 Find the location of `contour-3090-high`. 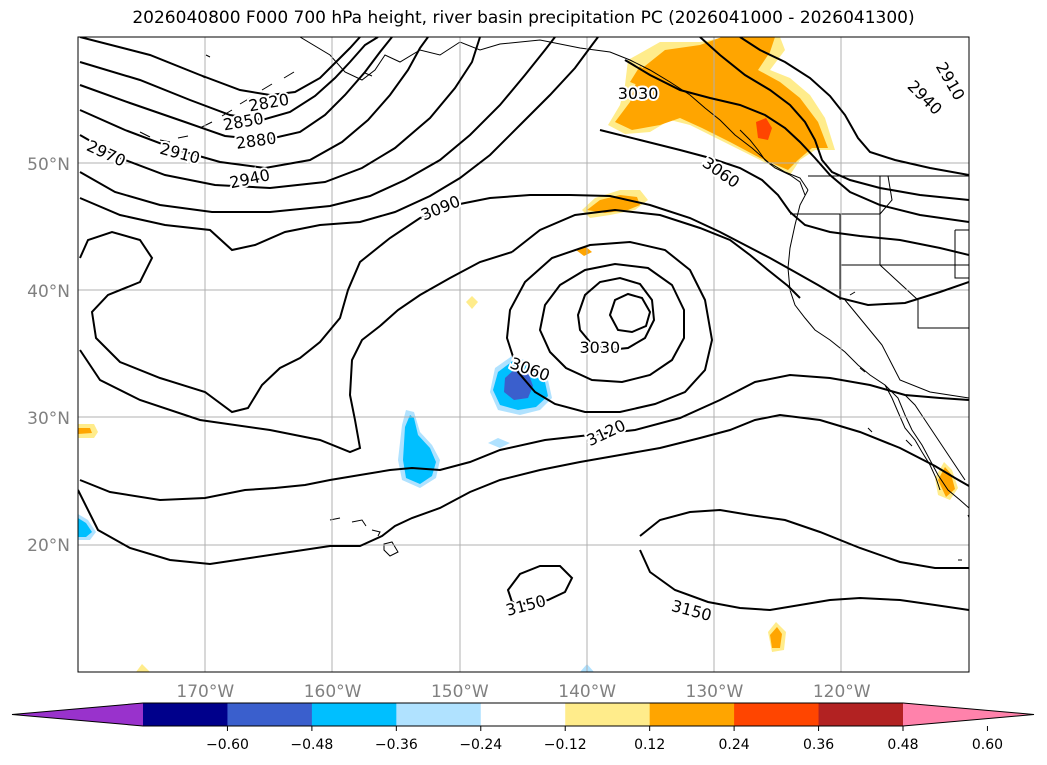

contour-3090-high is located at coordinates (656, 253).